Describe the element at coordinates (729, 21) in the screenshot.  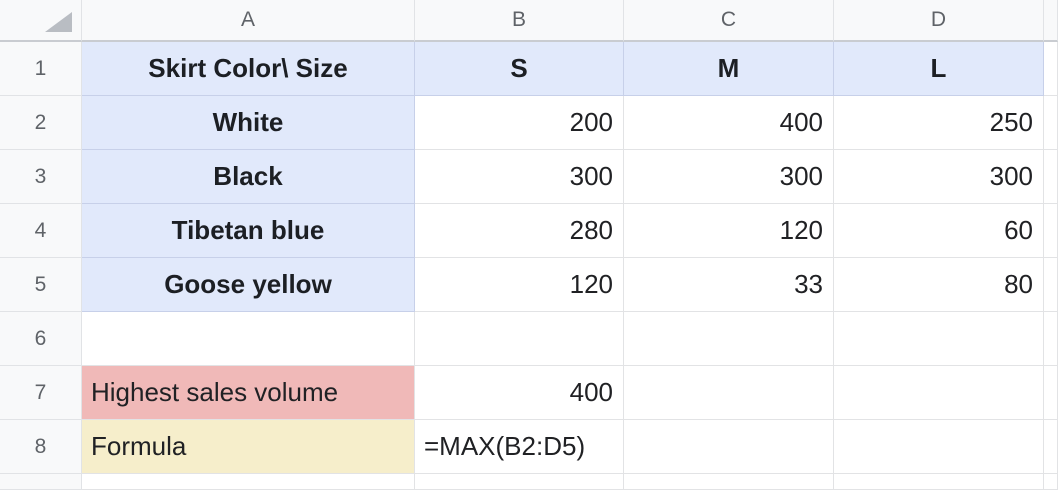
I see `column-header-c: C` at that location.